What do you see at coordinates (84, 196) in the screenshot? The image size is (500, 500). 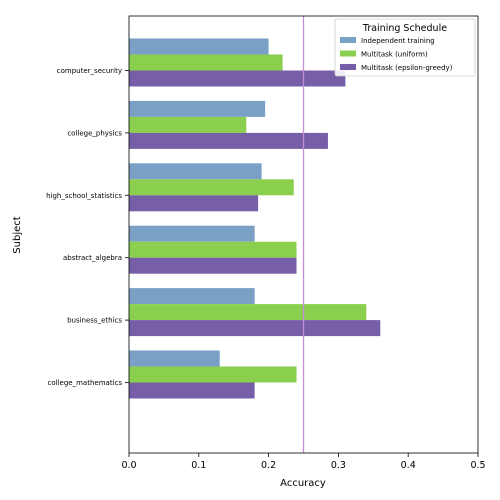 I see `y-tick-label: high_school_statistics` at bounding box center [84, 196].